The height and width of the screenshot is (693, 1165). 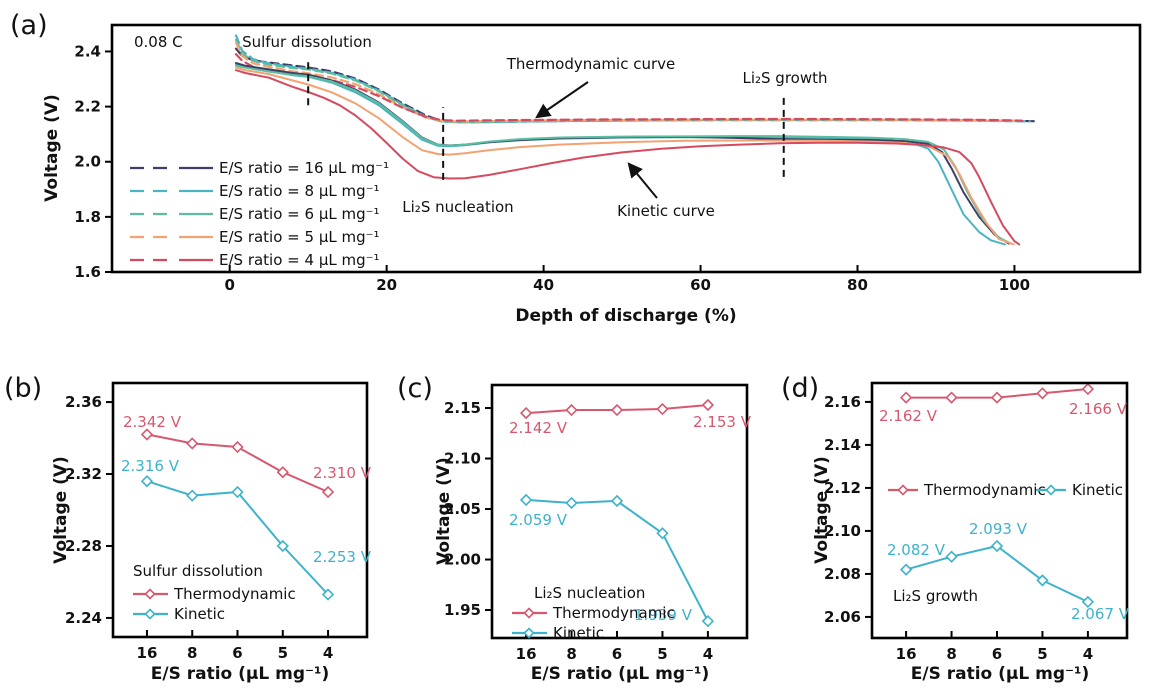 I want to click on legend-item-e-s-ratio-4-l-mg: E/S ratio = 4 μL mg⁻¹, so click(x=255, y=260).